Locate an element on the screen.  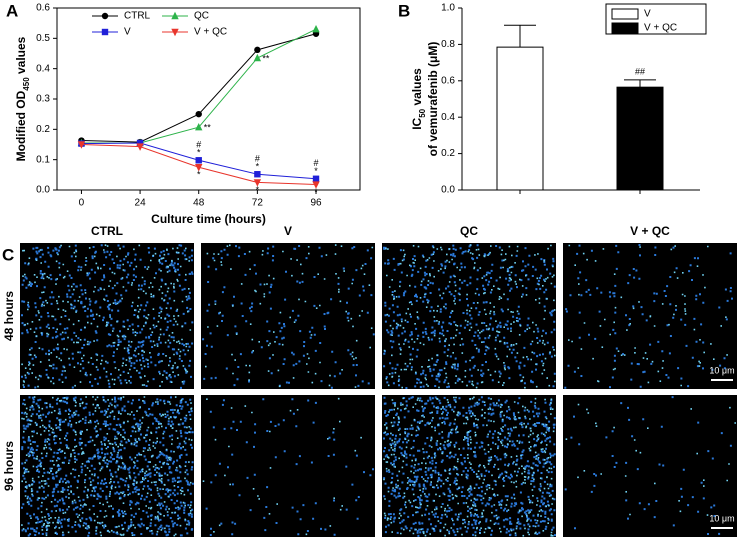
column-header: V is located at coordinates (288, 231).